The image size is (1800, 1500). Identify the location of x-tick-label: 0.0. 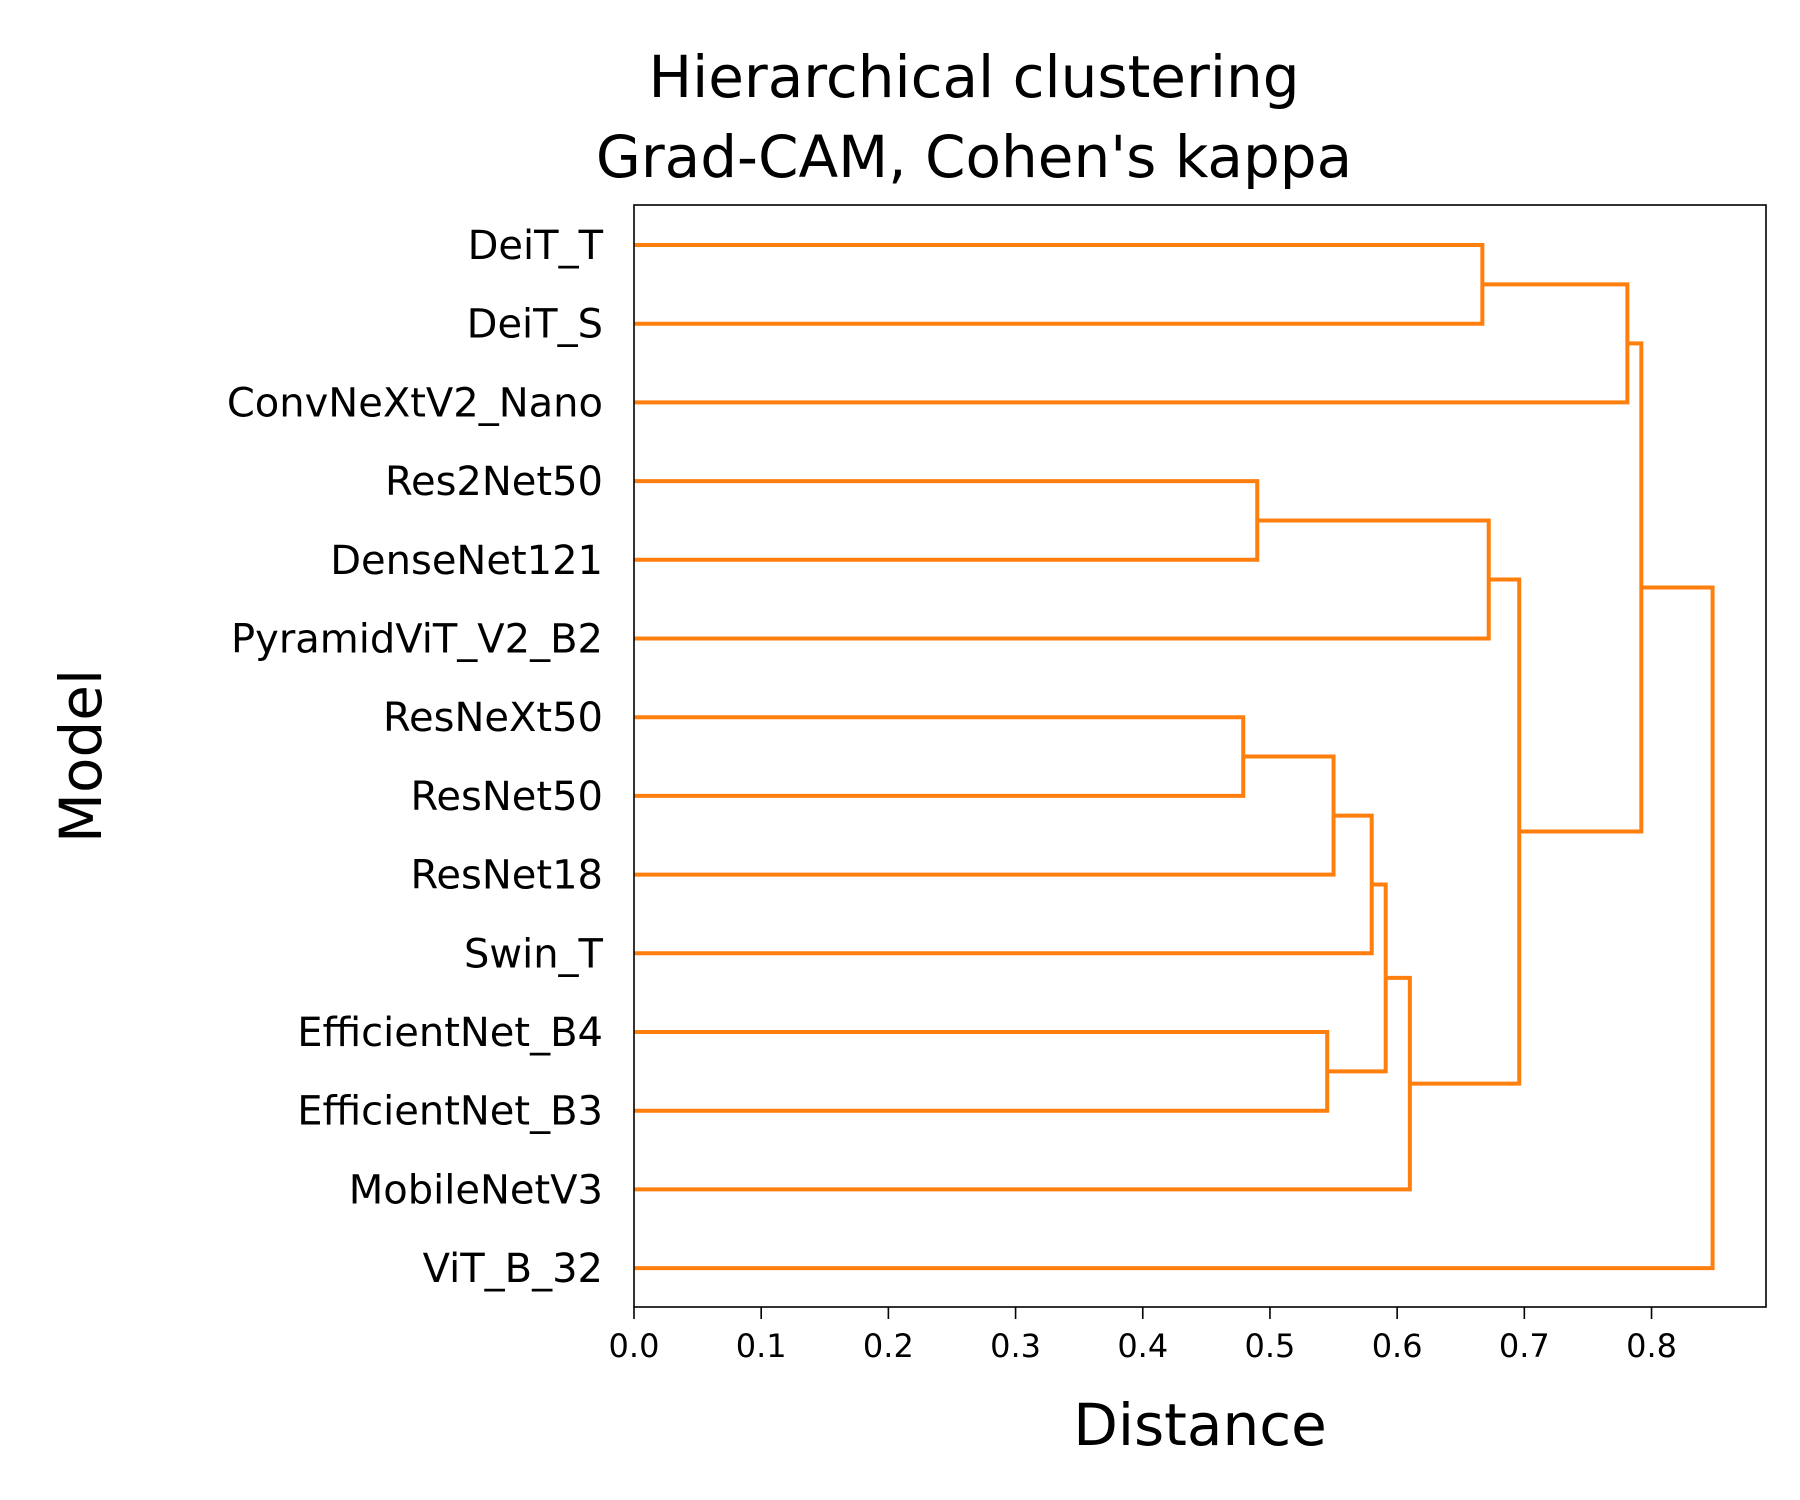
(634, 1346).